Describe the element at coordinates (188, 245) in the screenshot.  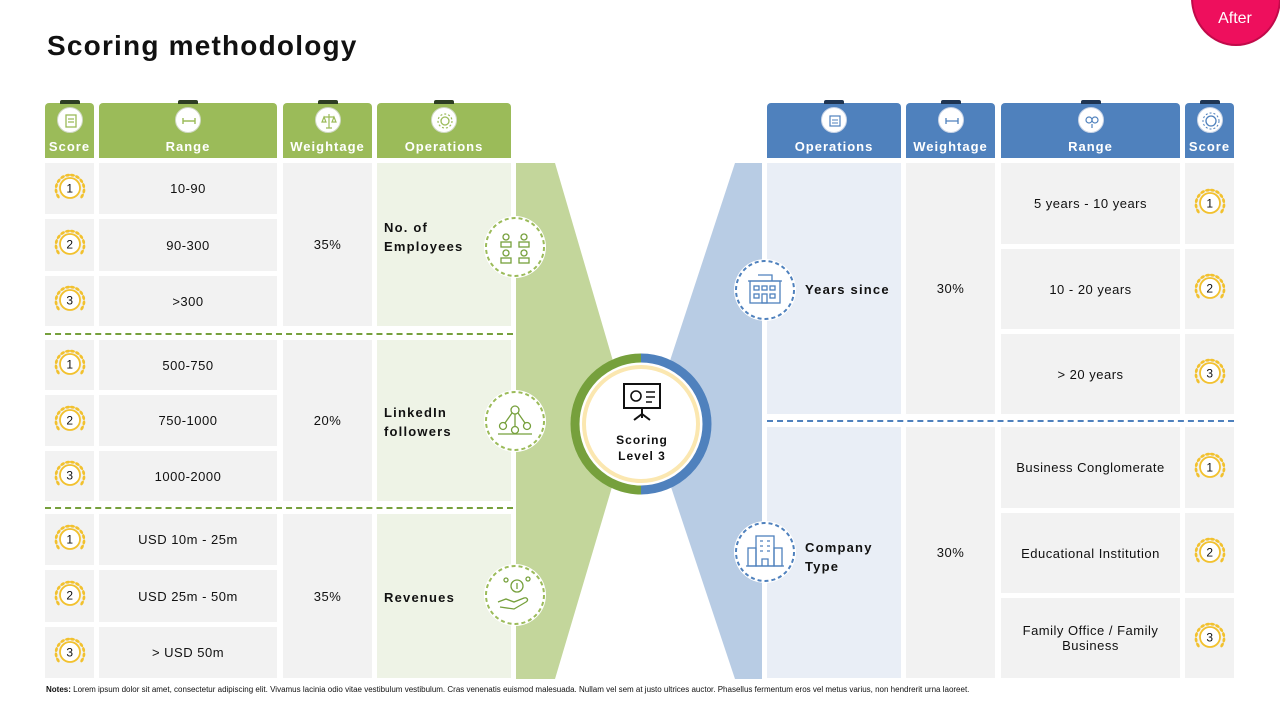
I see `range-cell: 90-300` at that location.